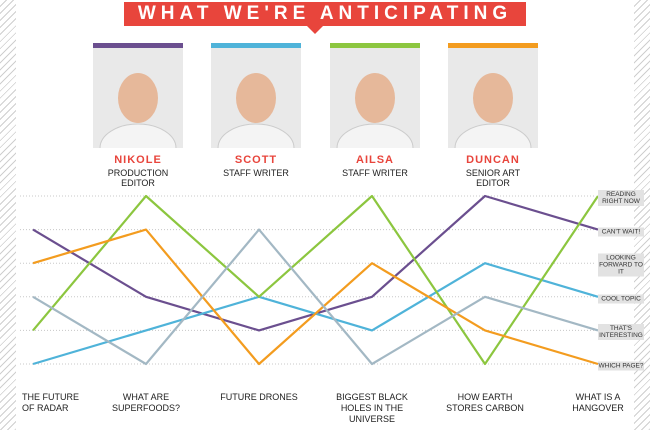  What do you see at coordinates (621, 232) in the screenshot?
I see `y-tick-label: CAN'T WAIT!` at bounding box center [621, 232].